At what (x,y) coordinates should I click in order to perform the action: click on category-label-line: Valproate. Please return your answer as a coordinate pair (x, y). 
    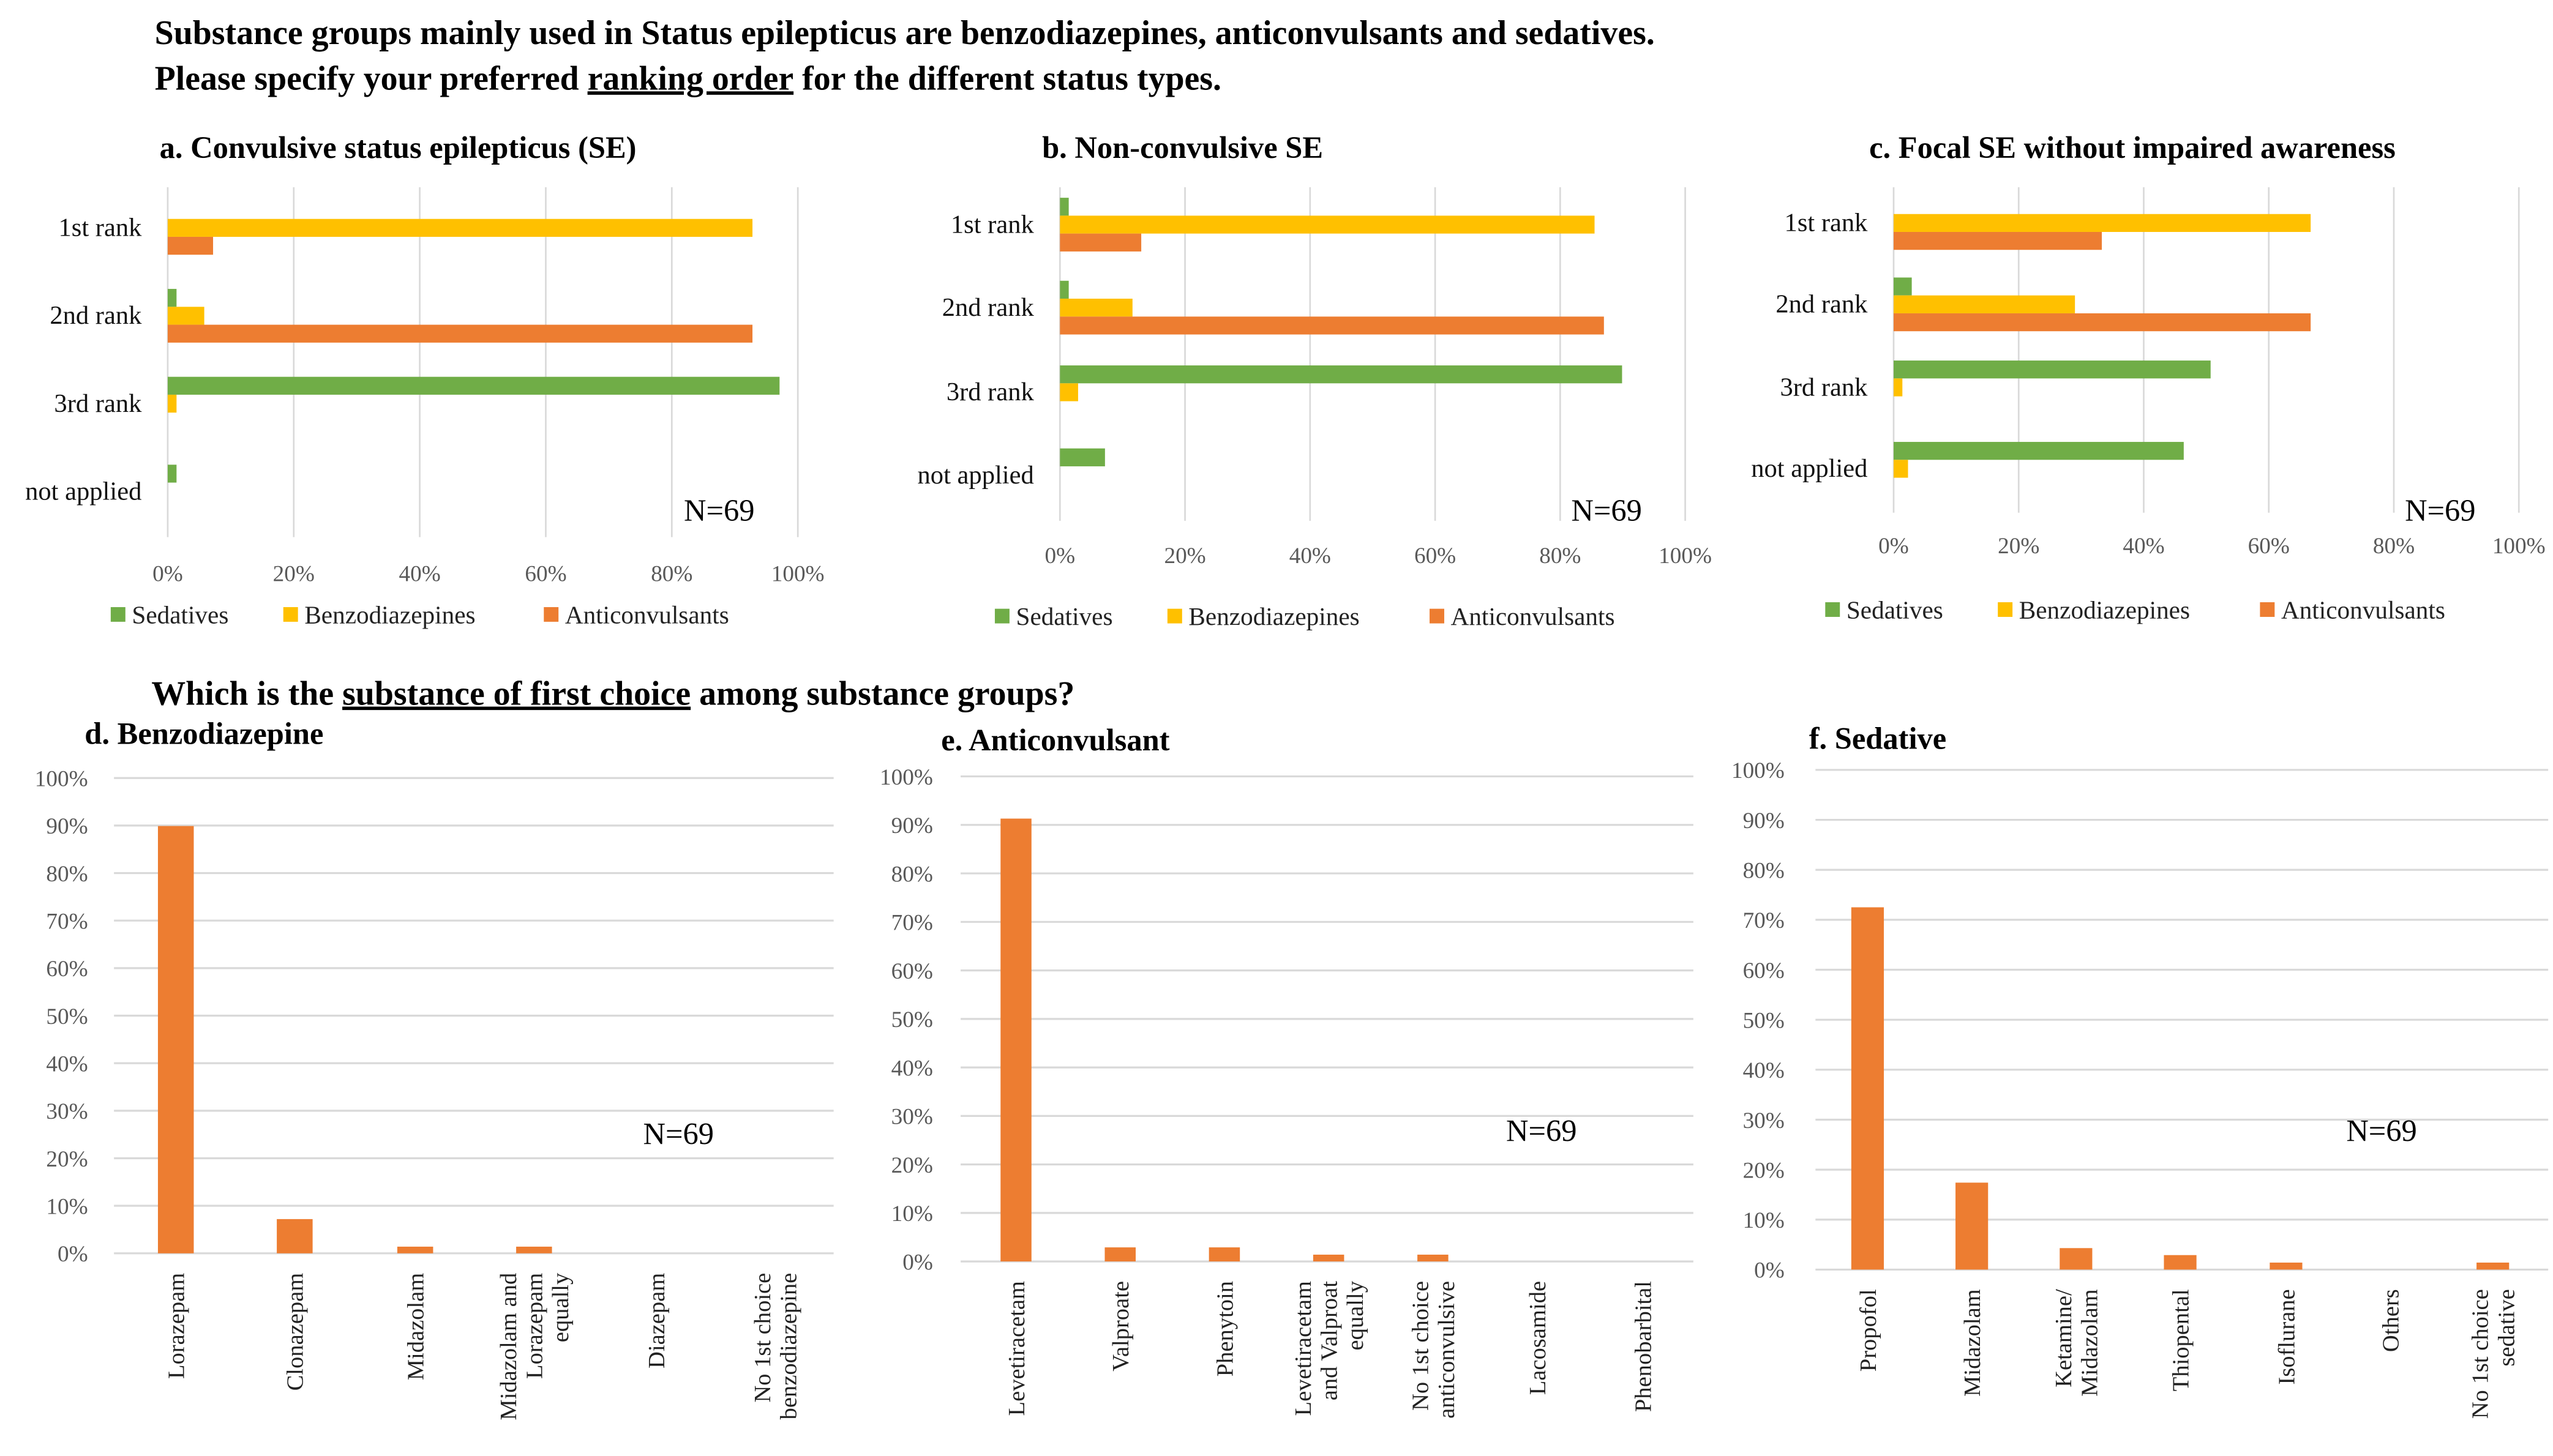
    Looking at the image, I should click on (1121, 1326).